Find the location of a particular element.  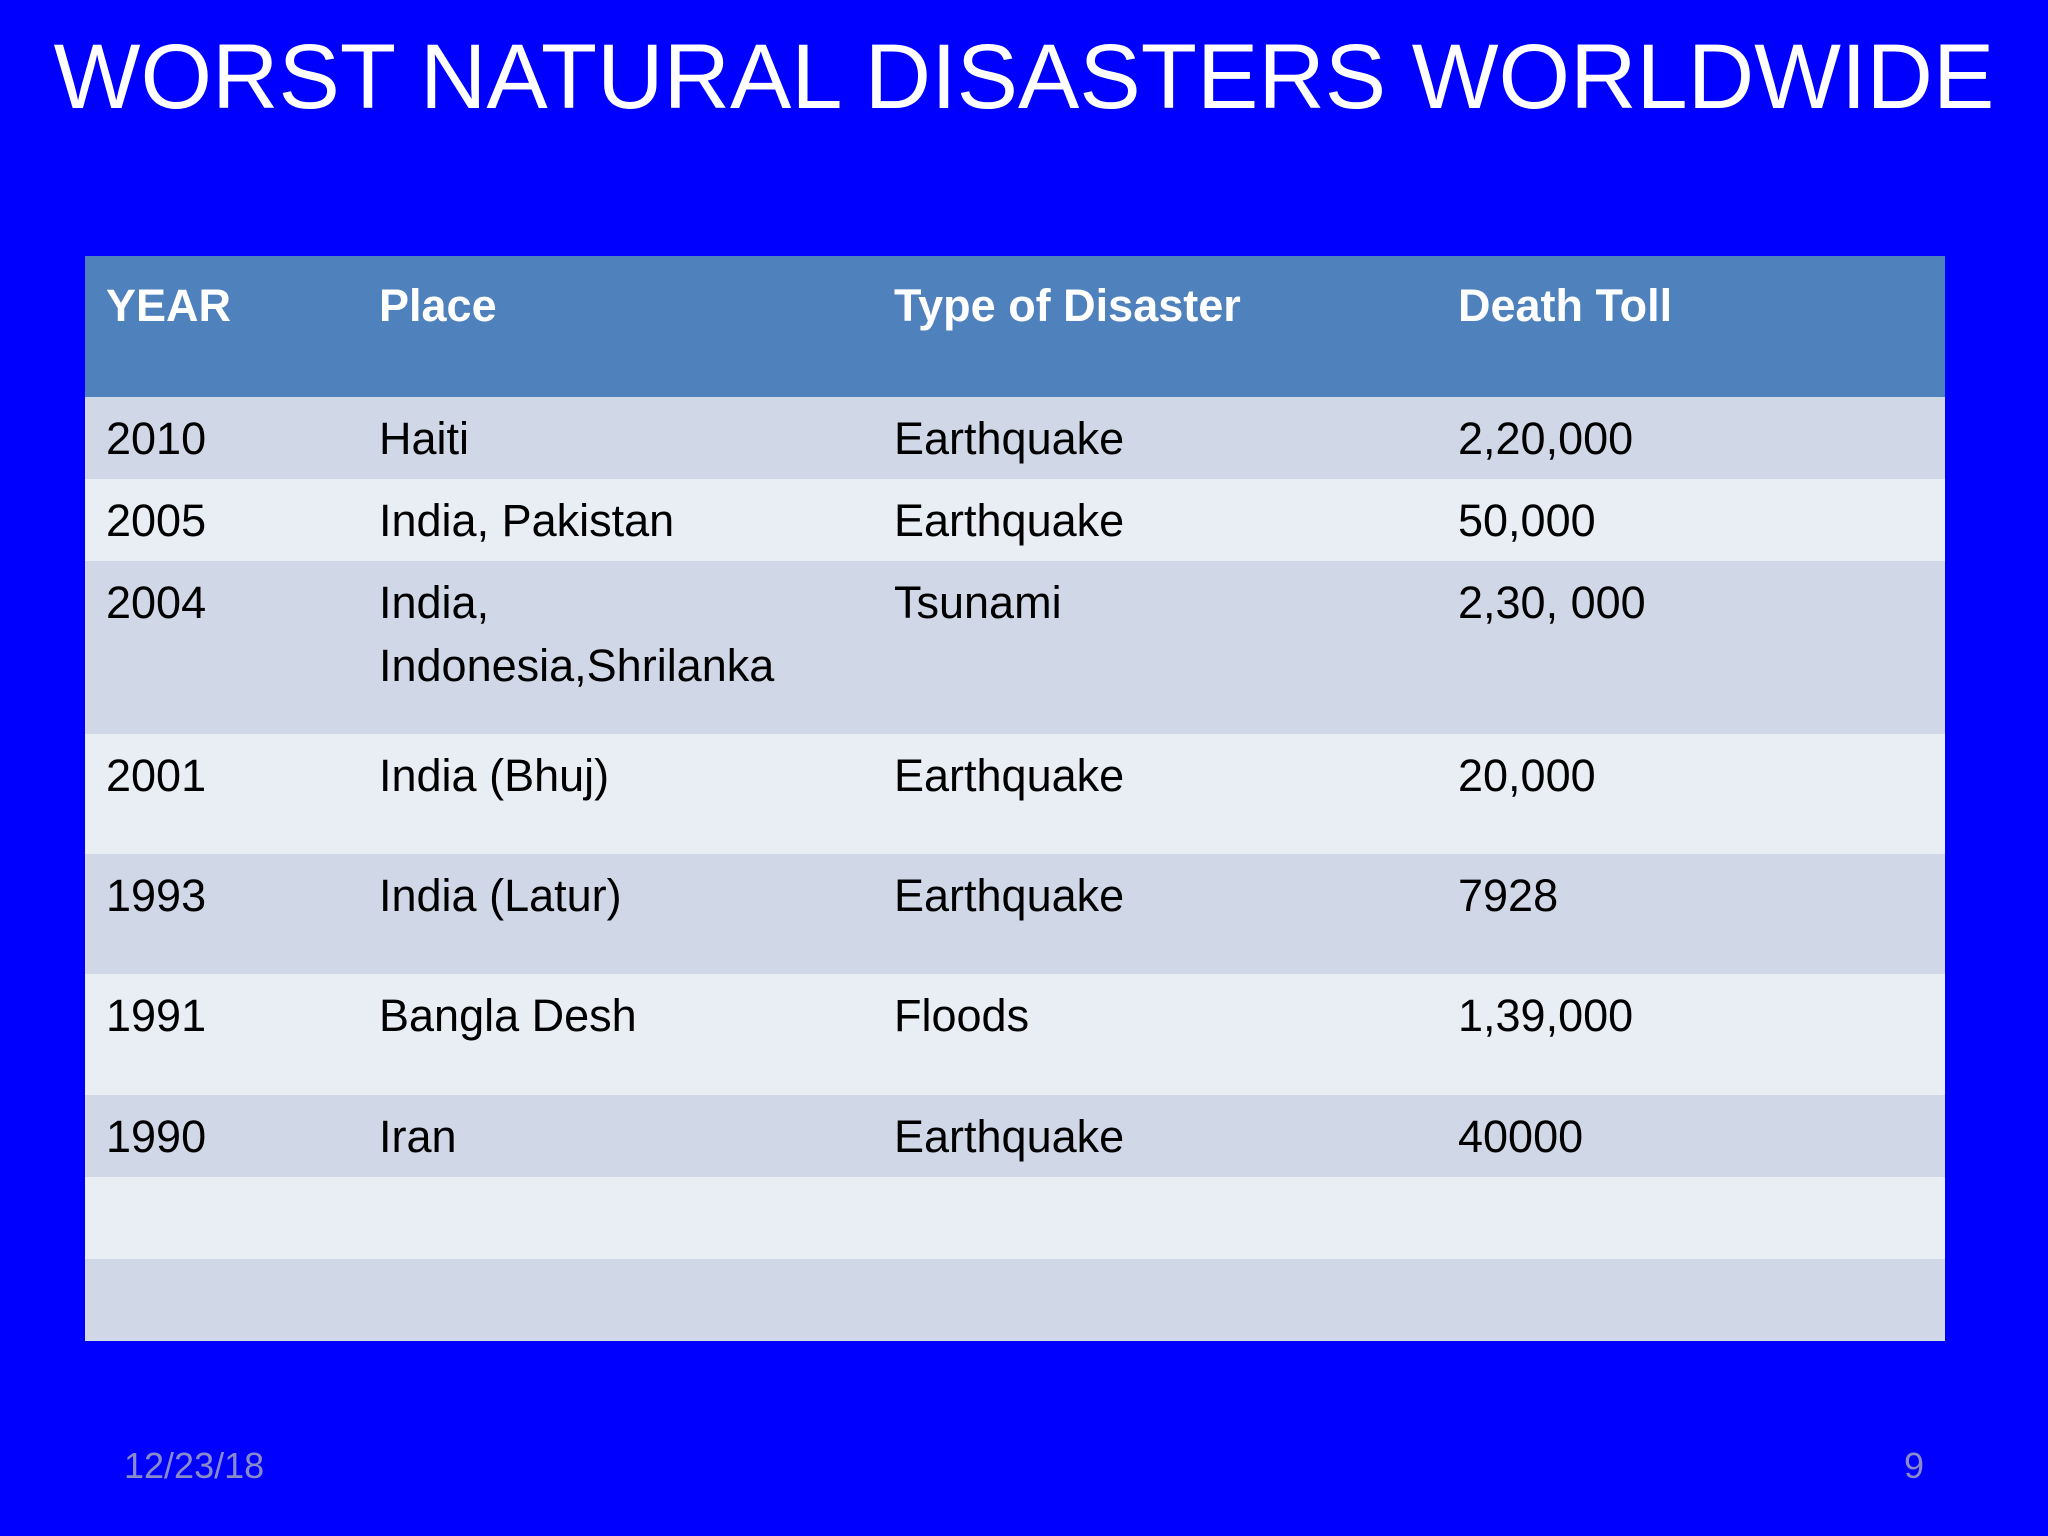

cell-year: 2001 is located at coordinates (156, 775).